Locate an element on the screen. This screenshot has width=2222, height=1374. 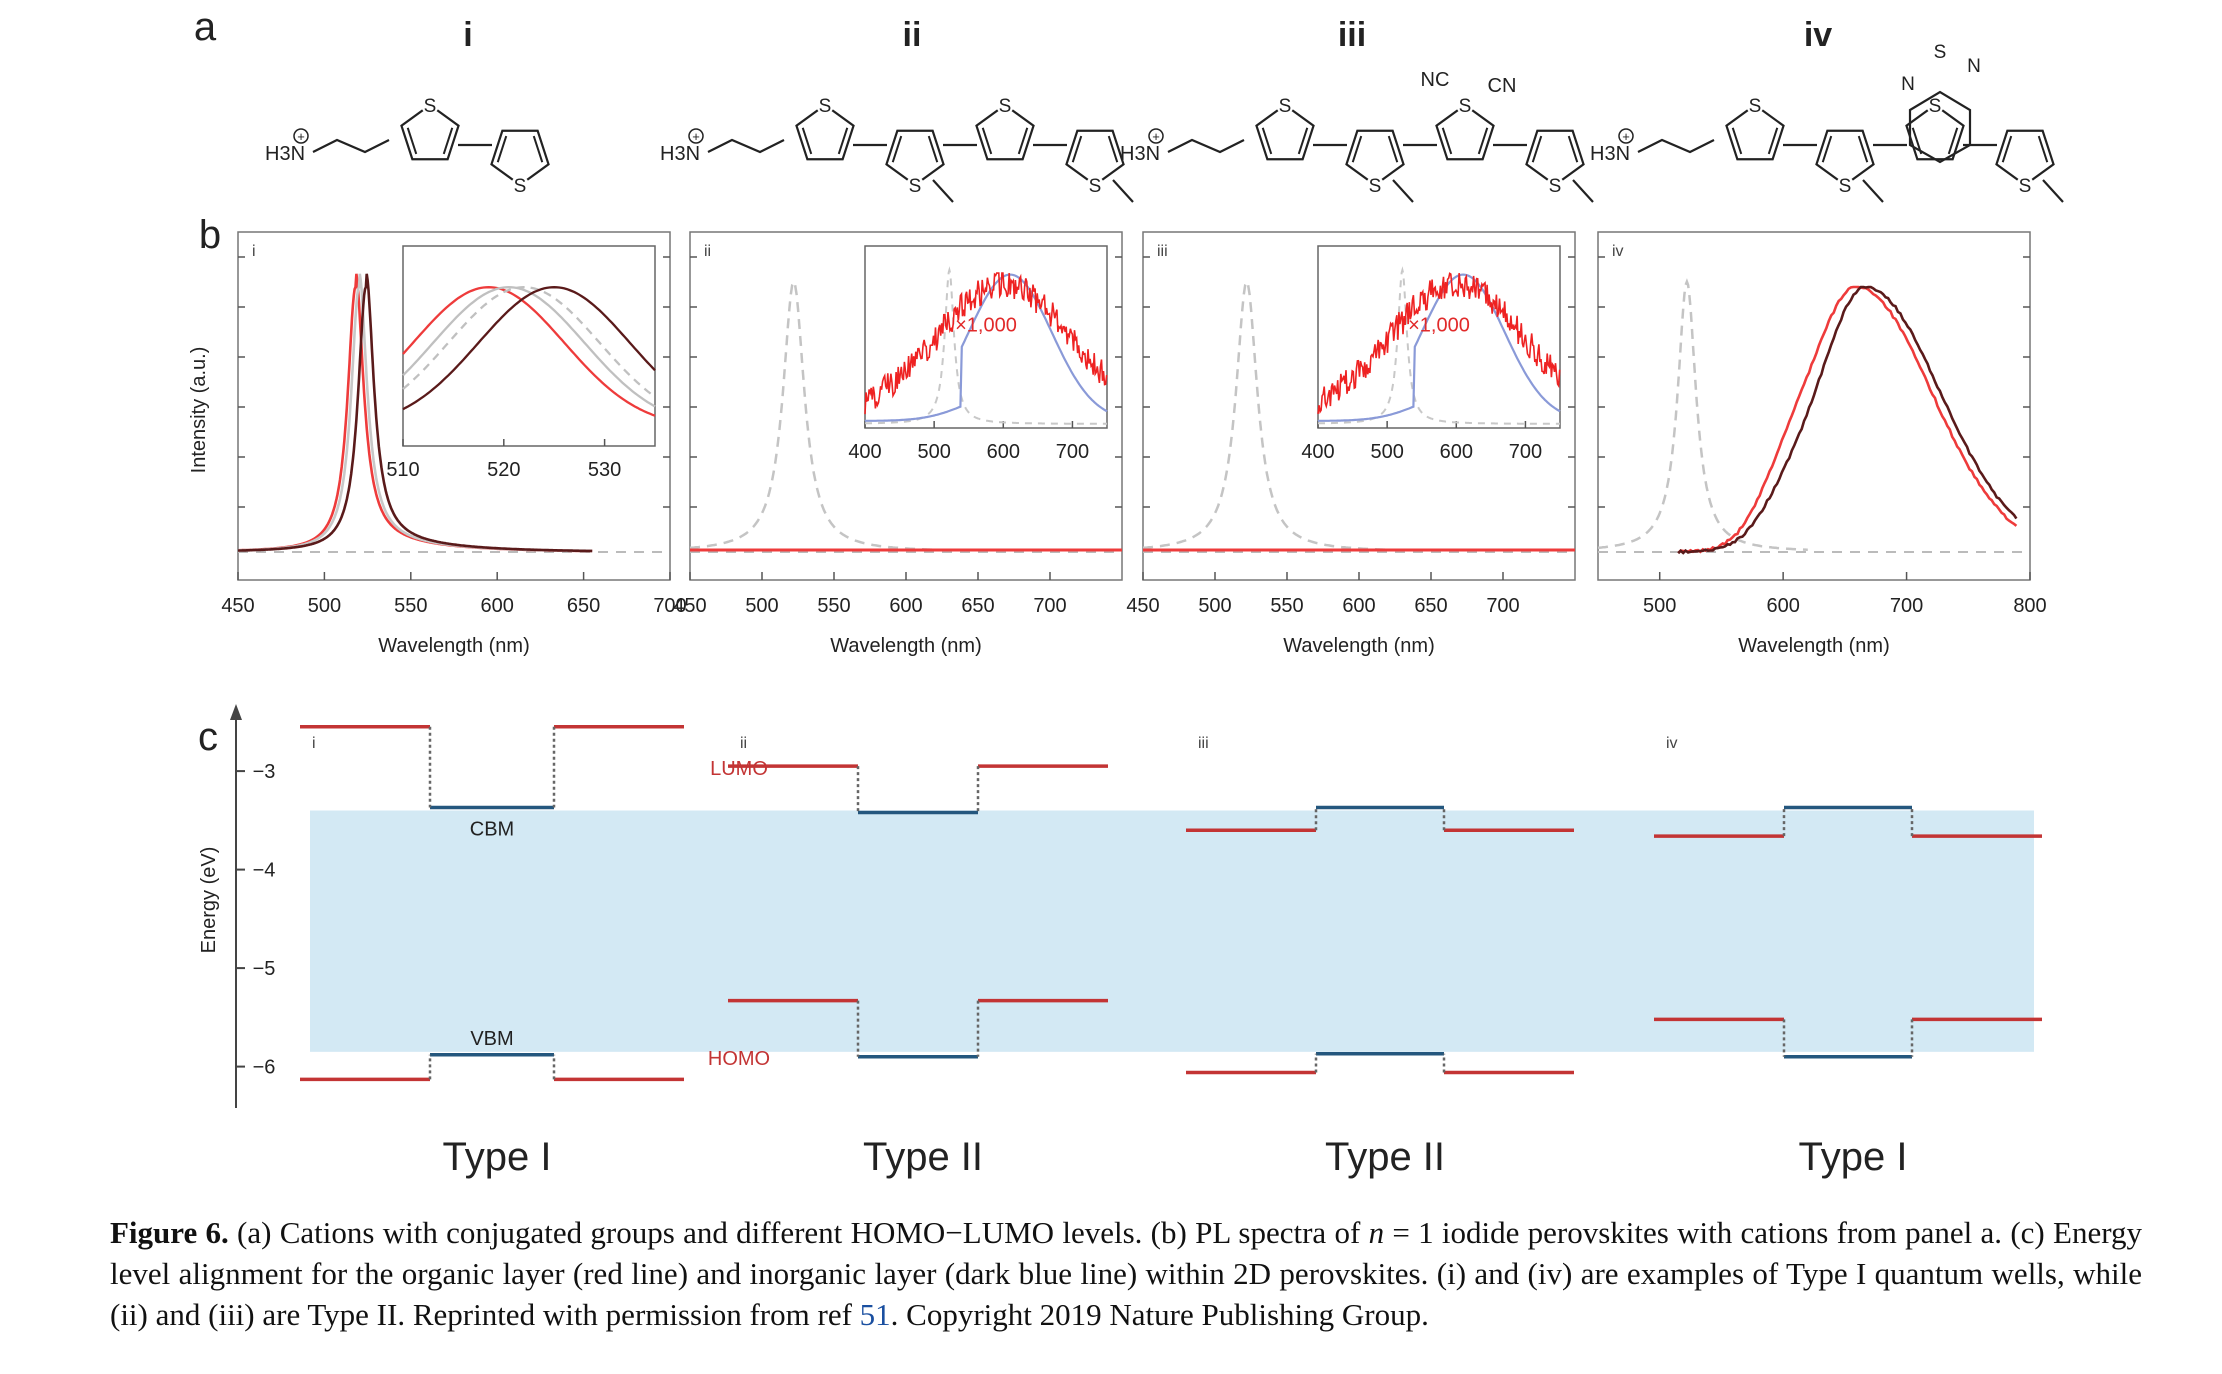
chart-frame is located at coordinates (454, 406).